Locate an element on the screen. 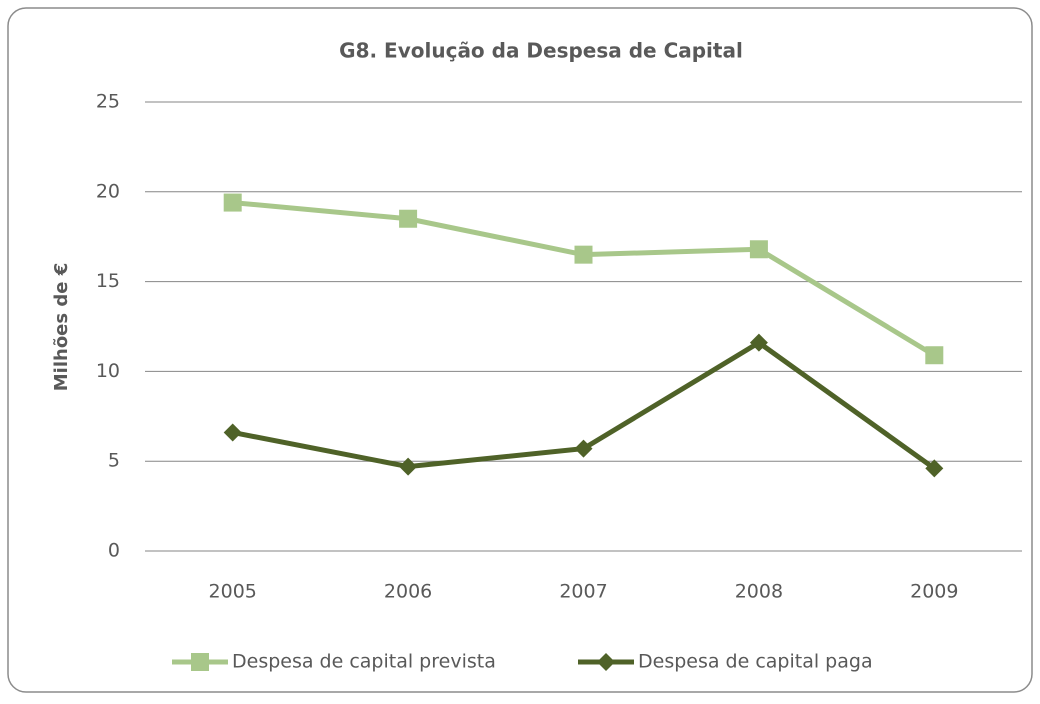  y-tick-label: 5 is located at coordinates (114, 461).